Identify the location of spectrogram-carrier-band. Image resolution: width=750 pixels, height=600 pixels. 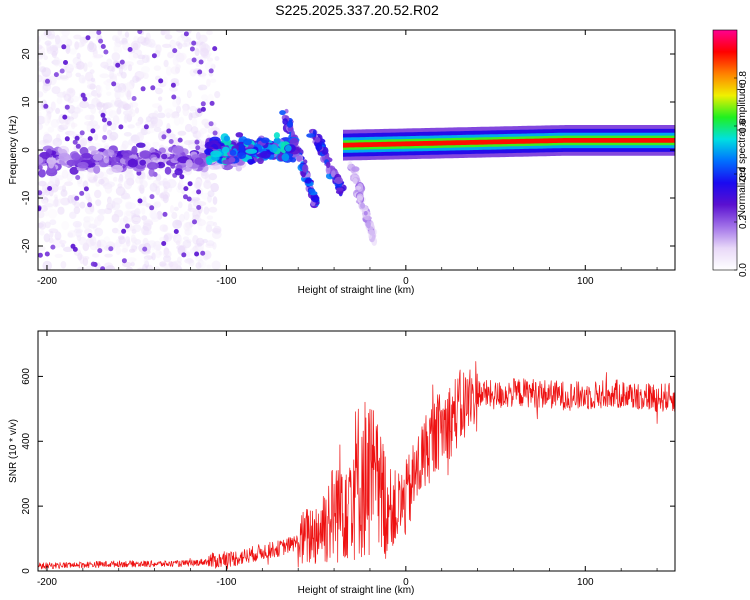
(509, 143).